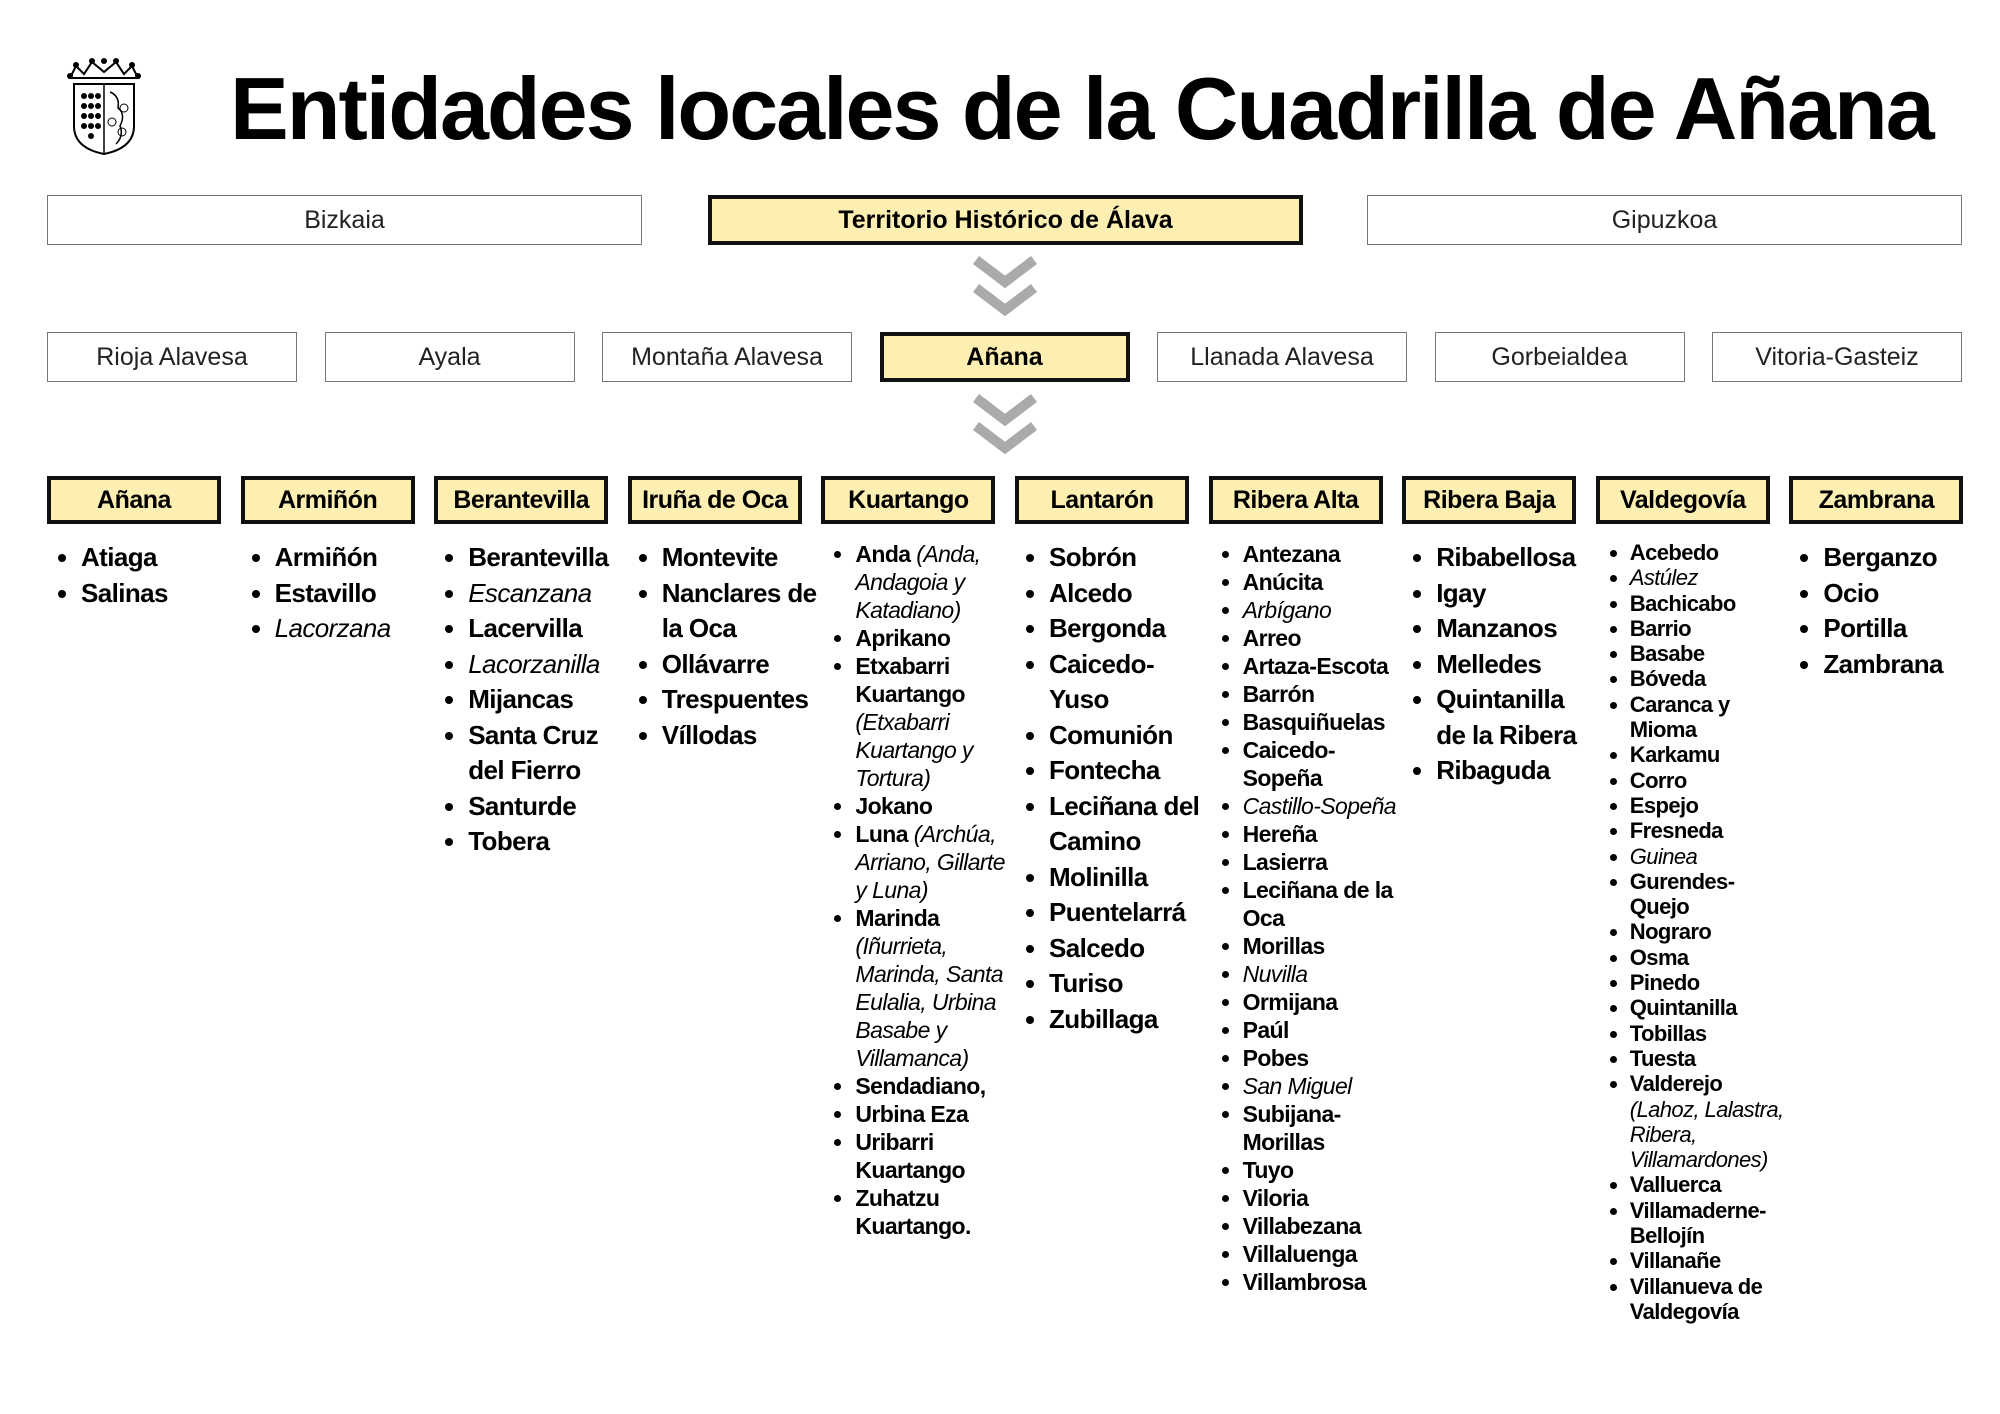  I want to click on entity-name: Viloria, so click(1275, 1198).